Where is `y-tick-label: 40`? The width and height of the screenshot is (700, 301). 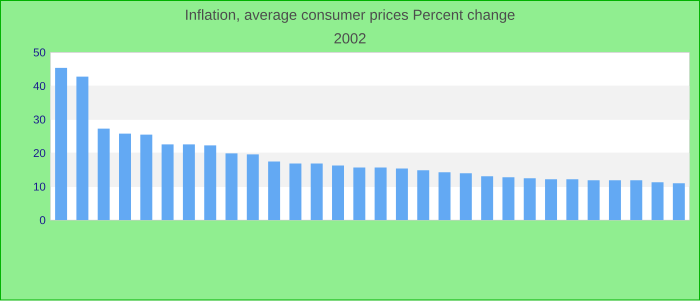
y-tick-label: 40 is located at coordinates (39, 86).